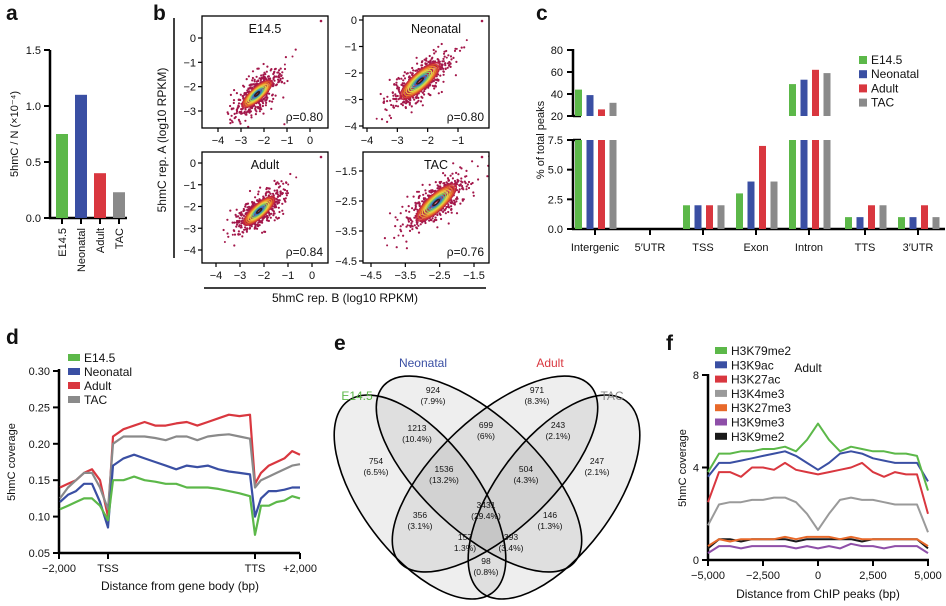 The height and width of the screenshot is (606, 946). What do you see at coordinates (12, 462) in the screenshot?
I see `d-y-axis-label: 5hmC coverage` at bounding box center [12, 462].